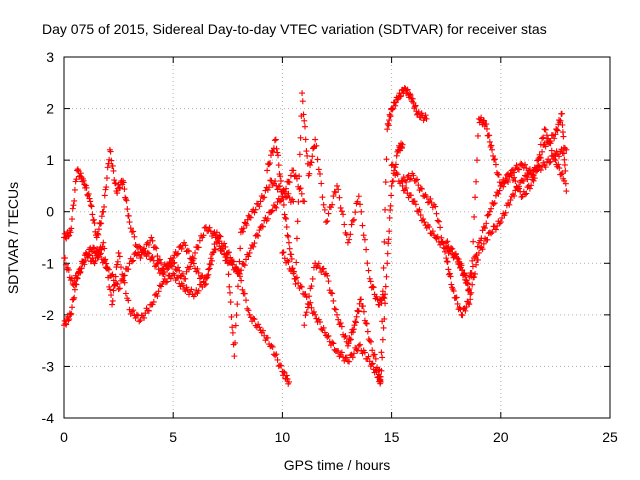  What do you see at coordinates (501, 437) in the screenshot?
I see `x-tick-label: 20` at bounding box center [501, 437].